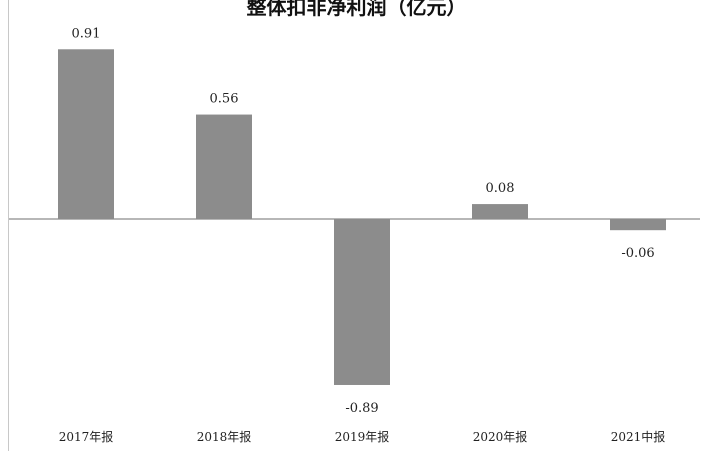 This screenshot has width=713, height=456. Describe the element at coordinates (356, 9) in the screenshot. I see `chart-title: 整体扣非净利润（亿元）` at that location.